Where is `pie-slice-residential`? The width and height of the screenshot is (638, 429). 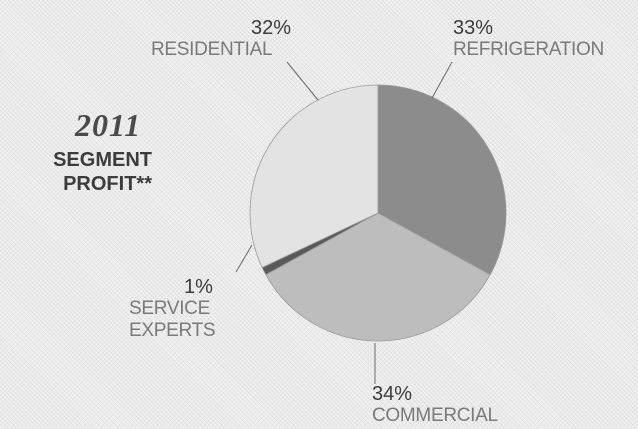
pie-slice-residential is located at coordinates (314, 176).